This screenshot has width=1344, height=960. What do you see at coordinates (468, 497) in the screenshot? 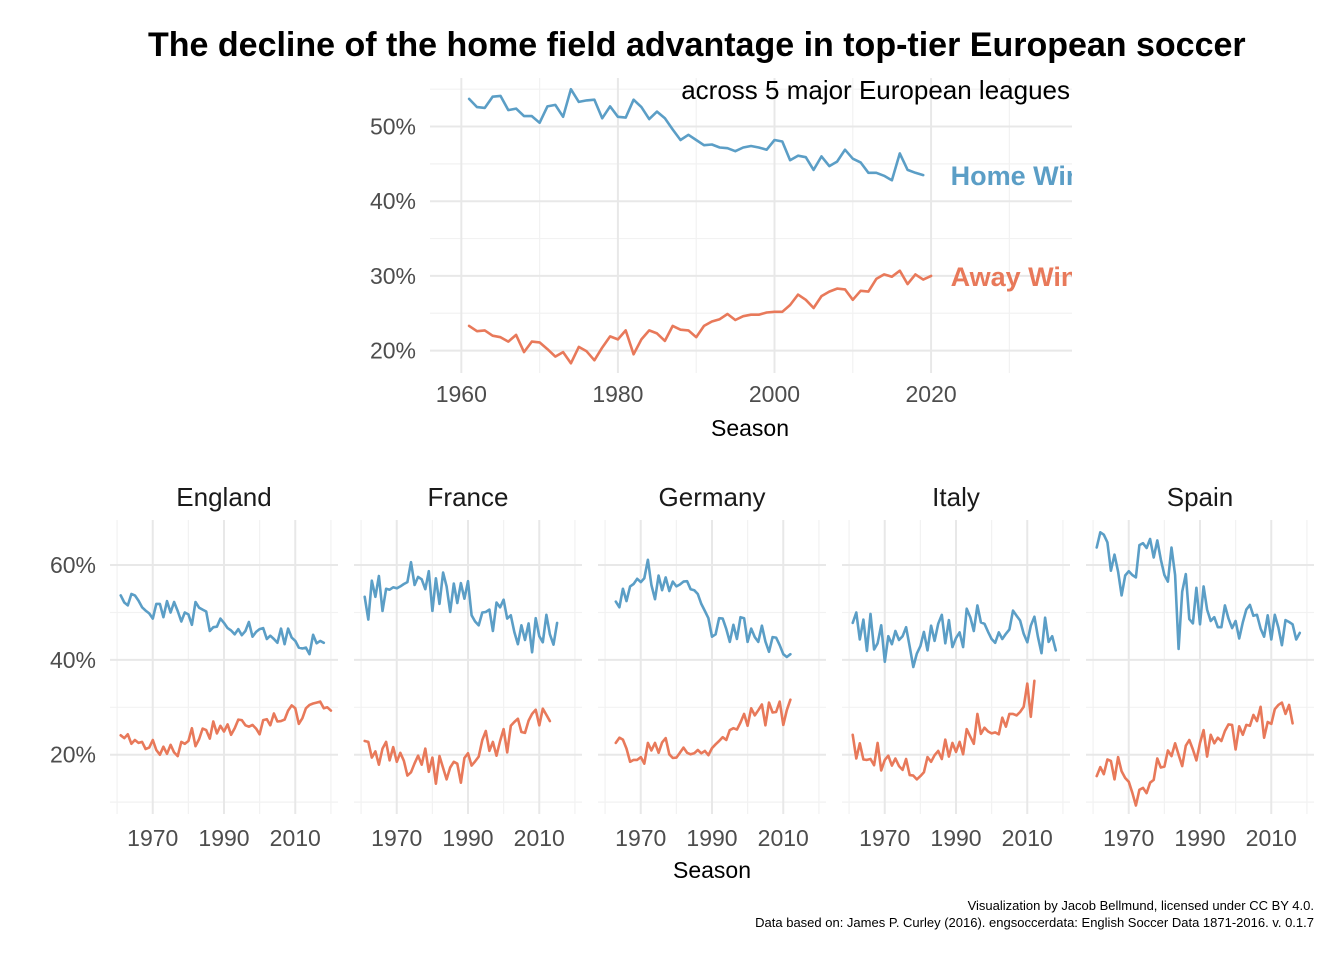
I see `facet-strip-label: France` at bounding box center [468, 497].